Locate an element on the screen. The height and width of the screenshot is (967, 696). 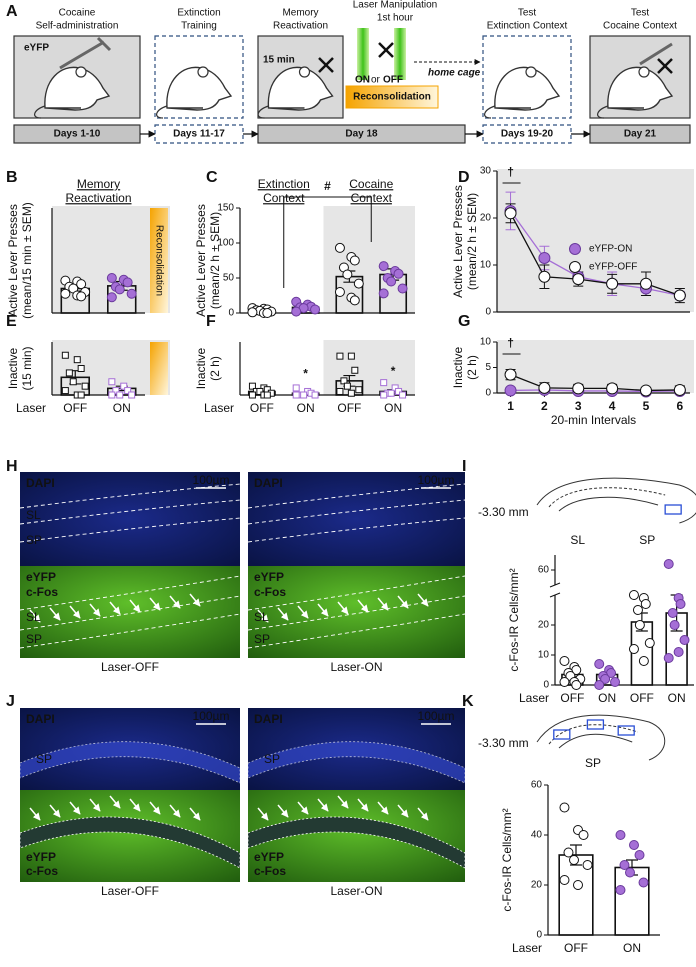
panel-label: B is located at coordinates (12, 177).